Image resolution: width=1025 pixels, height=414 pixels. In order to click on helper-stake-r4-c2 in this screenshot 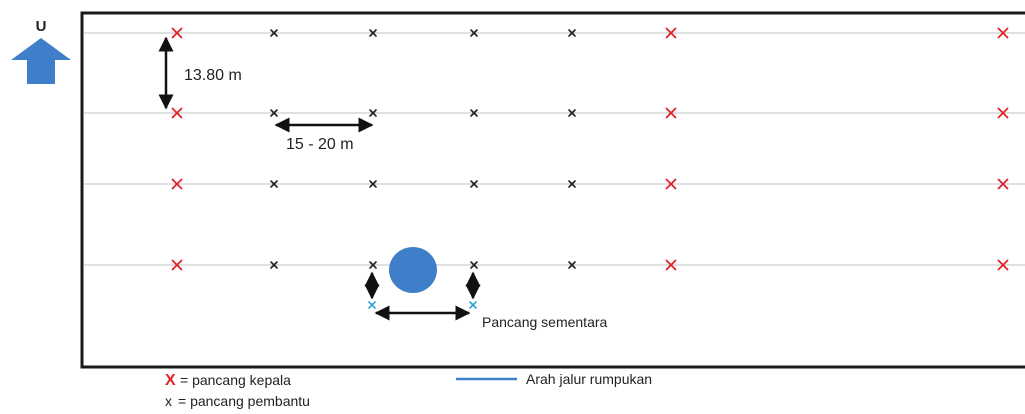, I will do `click(274, 265)`.